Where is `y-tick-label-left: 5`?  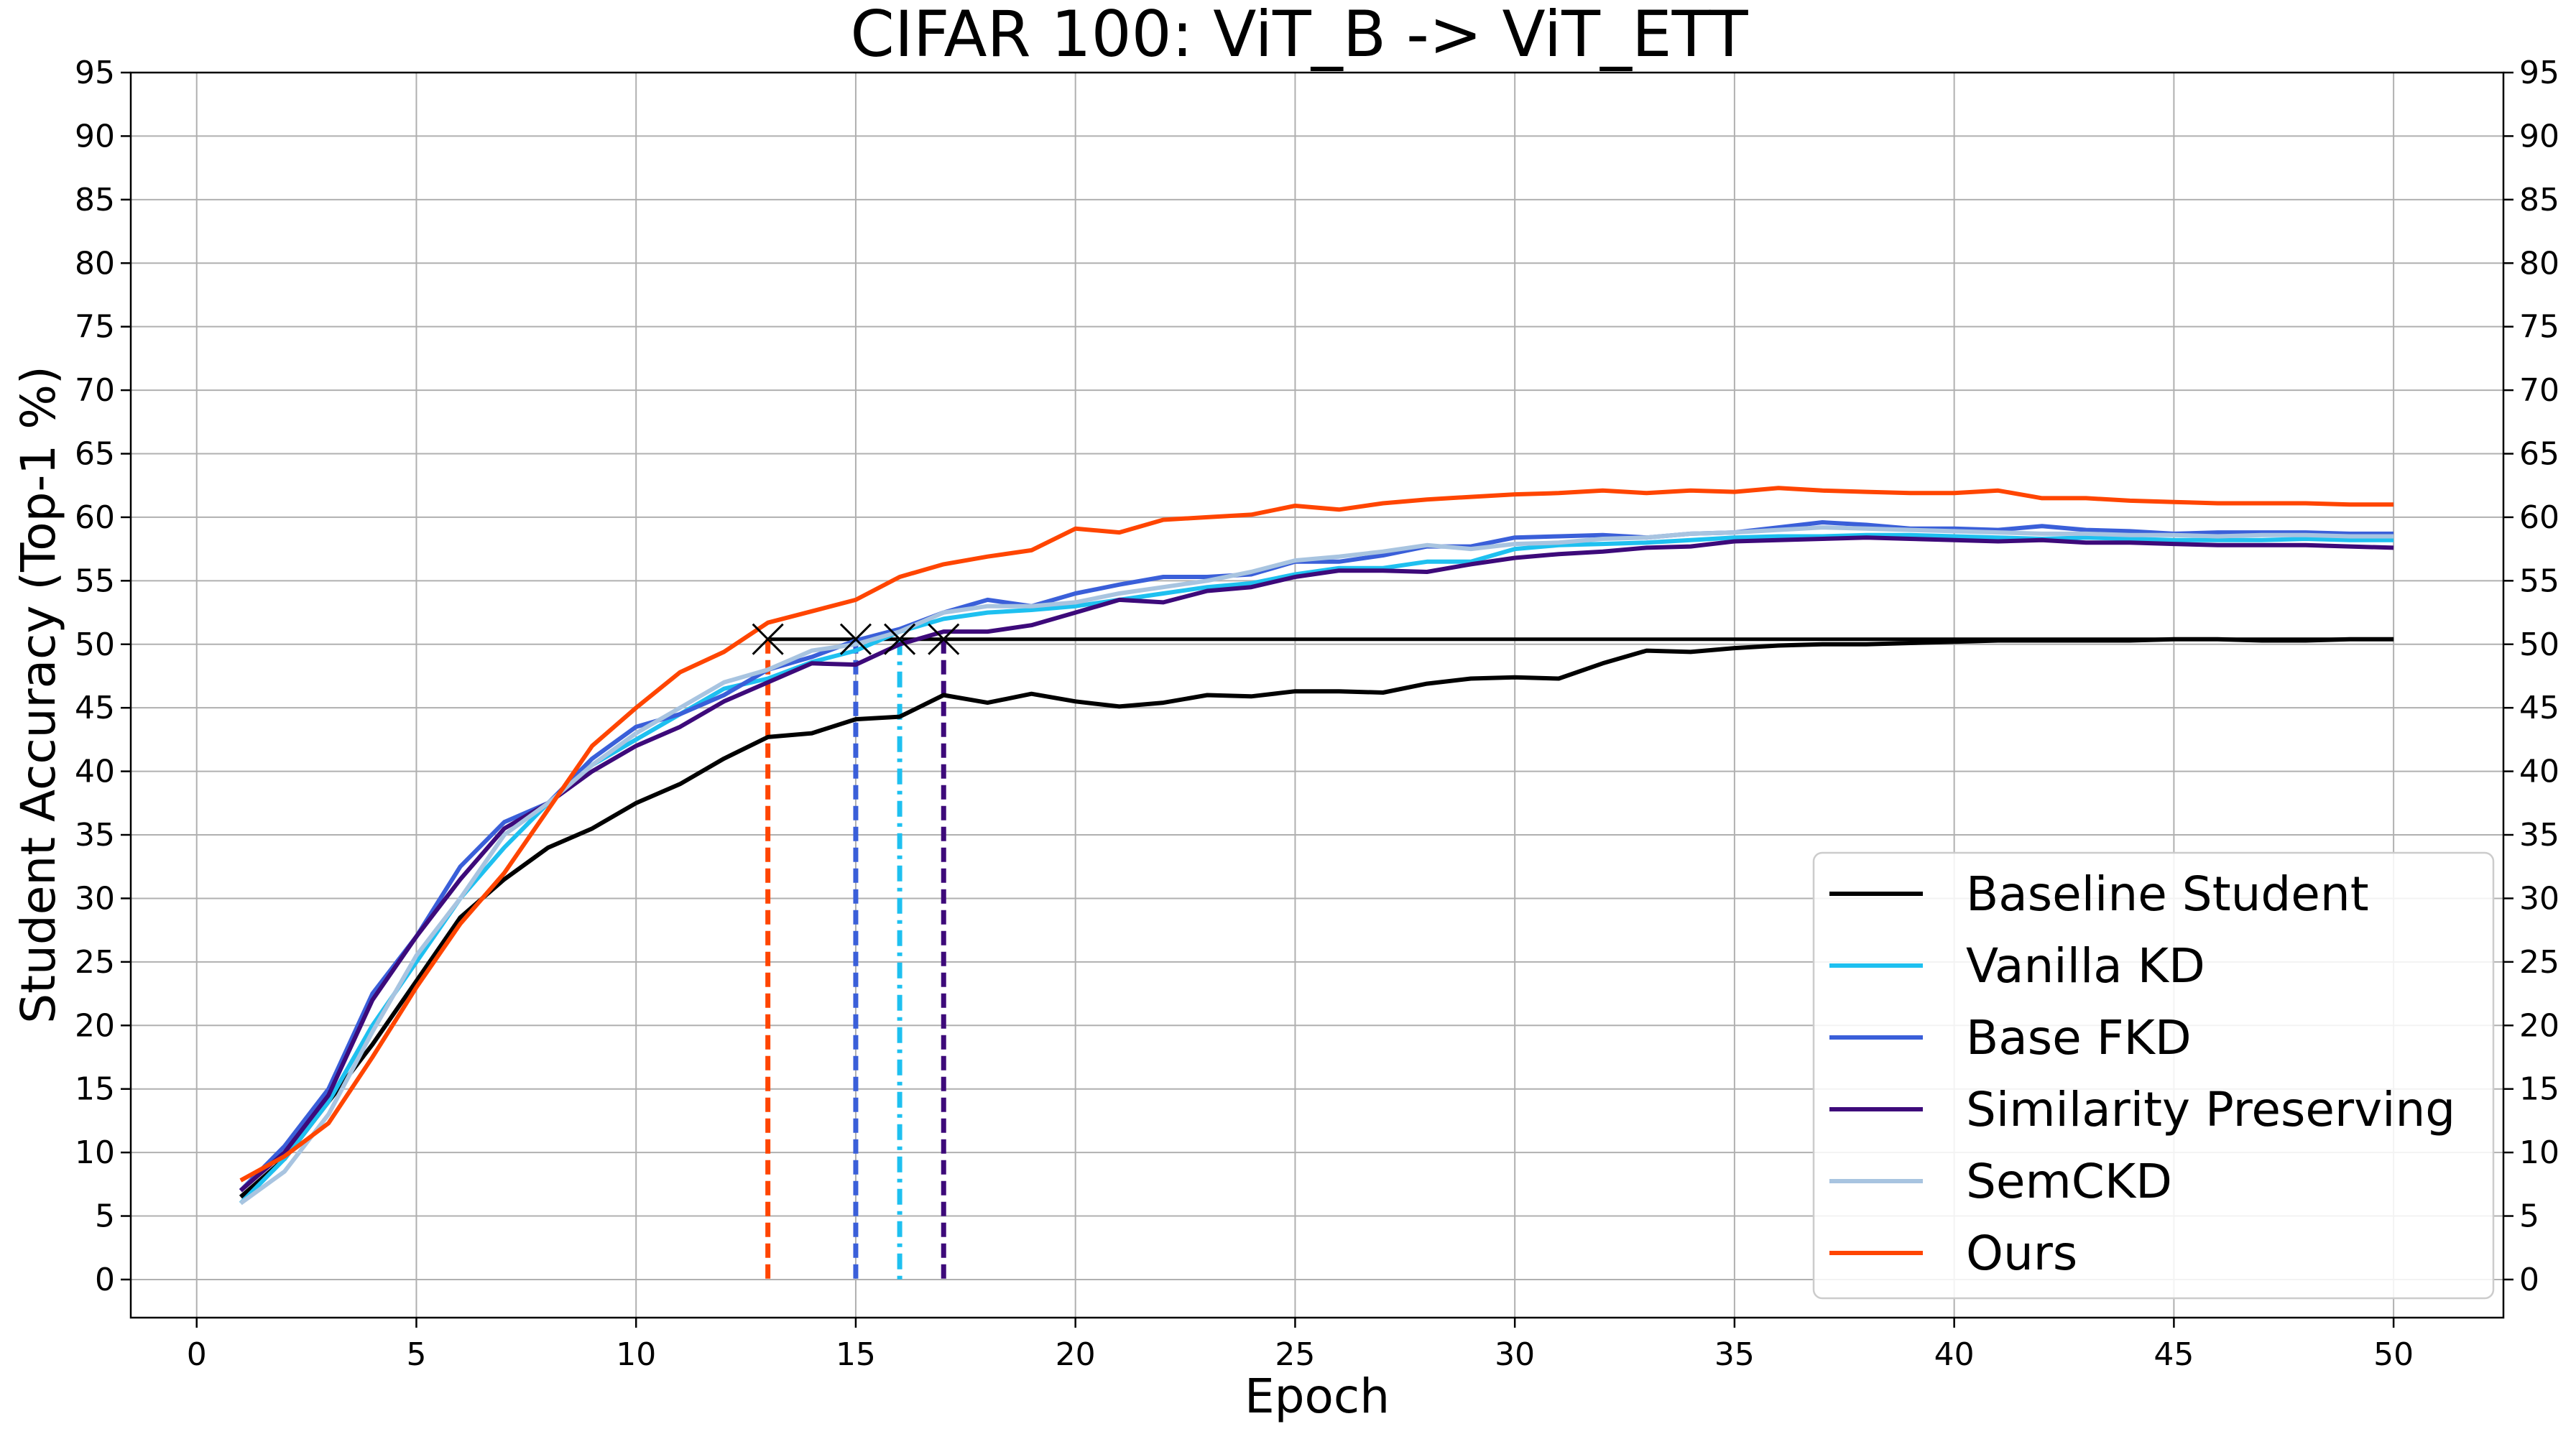
y-tick-label-left: 5 is located at coordinates (105, 1217).